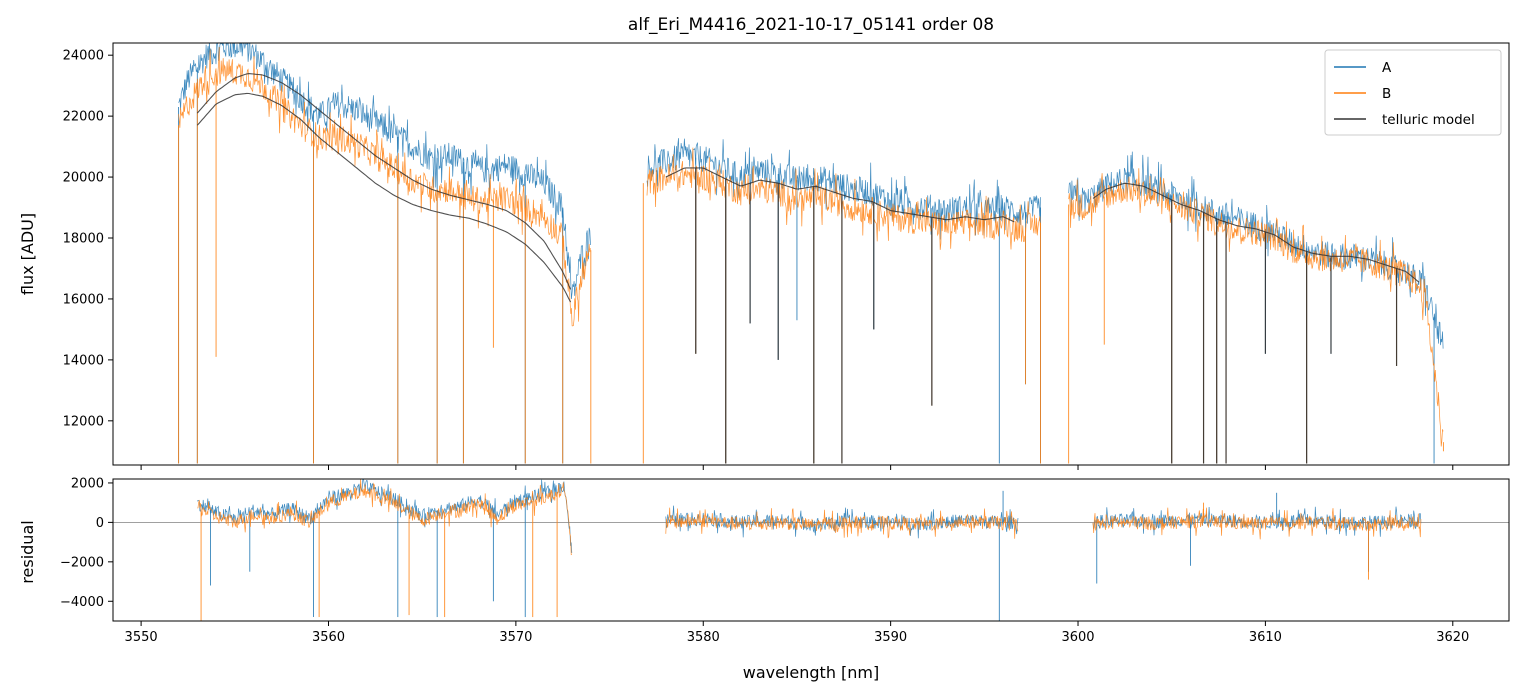 The width and height of the screenshot is (1523, 700). I want to click on x-tick-label: 3560, so click(328, 637).